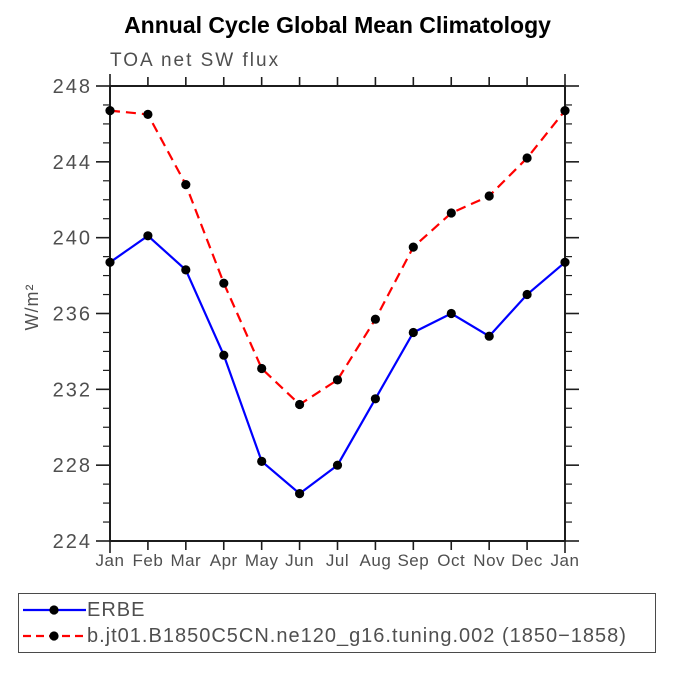  What do you see at coordinates (527, 560) in the screenshot?
I see `svg-text: Dec` at bounding box center [527, 560].